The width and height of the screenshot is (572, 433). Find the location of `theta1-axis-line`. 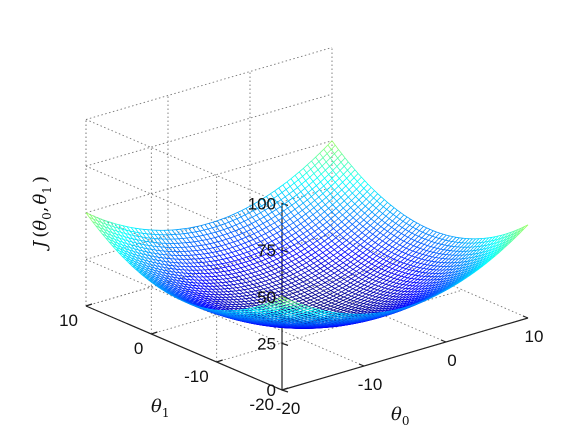

theta1-axis-line is located at coordinates (184, 348).